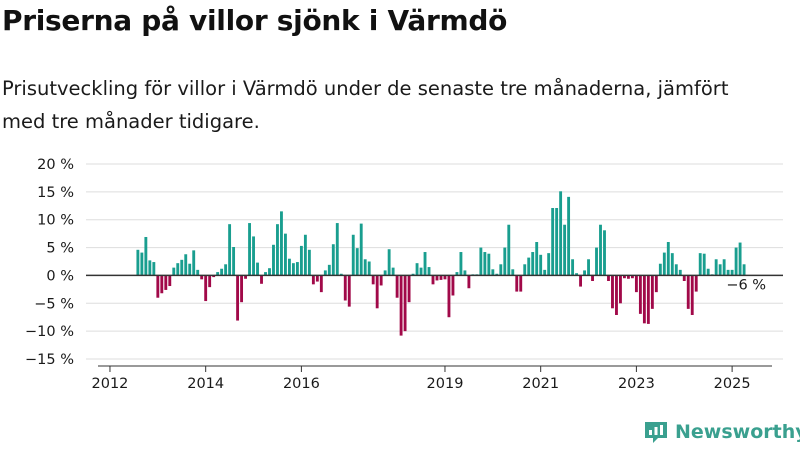 This screenshot has width=800, height=450. I want to click on x-tick-label: 2014, so click(205, 384).